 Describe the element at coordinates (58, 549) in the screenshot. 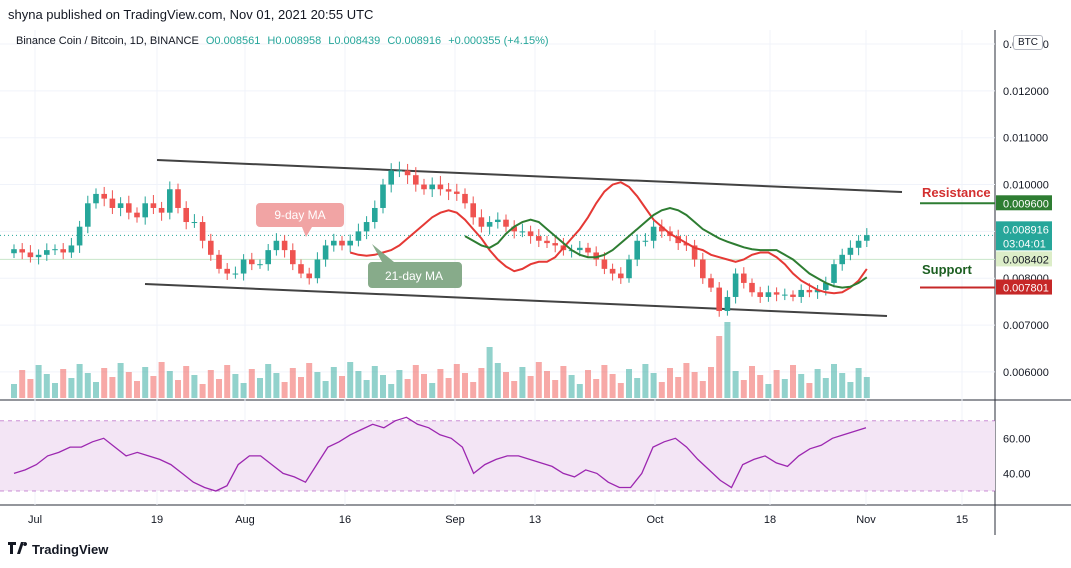

I see `footer-brand: TradingView` at that location.